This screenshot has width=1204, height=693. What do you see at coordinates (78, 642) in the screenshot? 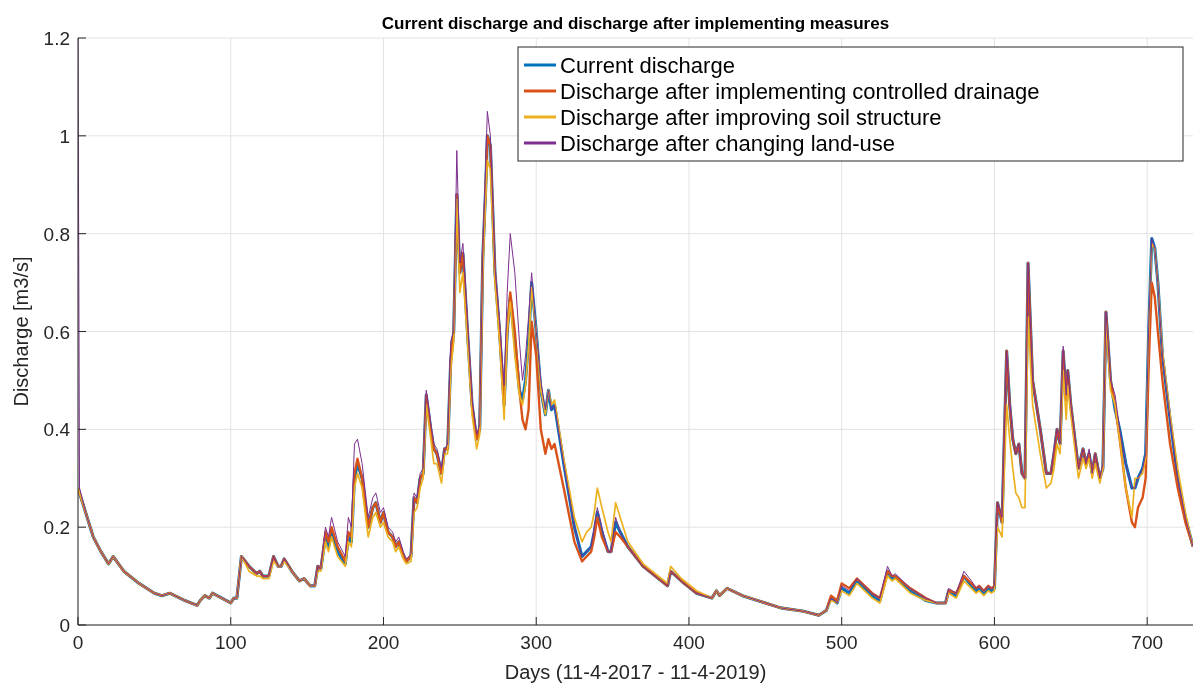
I see `x-tick-label: 0` at bounding box center [78, 642].